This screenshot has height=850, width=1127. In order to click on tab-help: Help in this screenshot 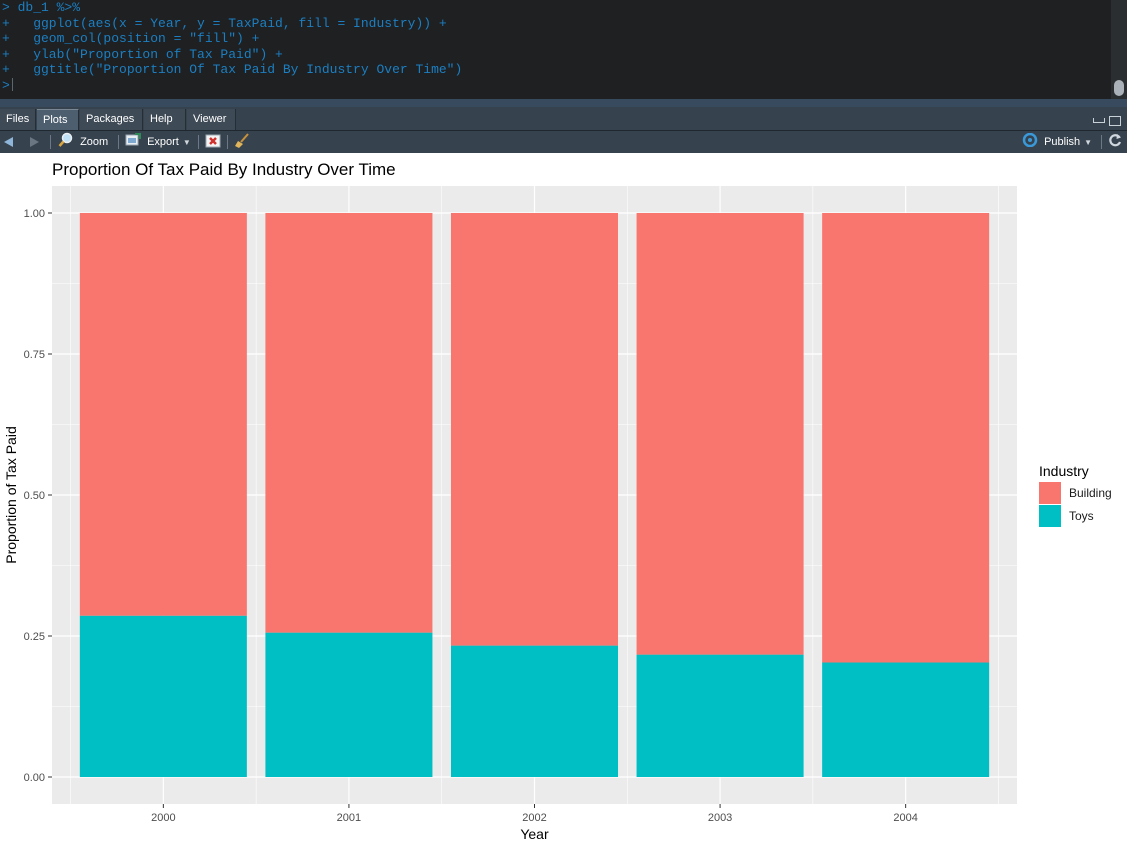, I will do `click(165, 119)`.